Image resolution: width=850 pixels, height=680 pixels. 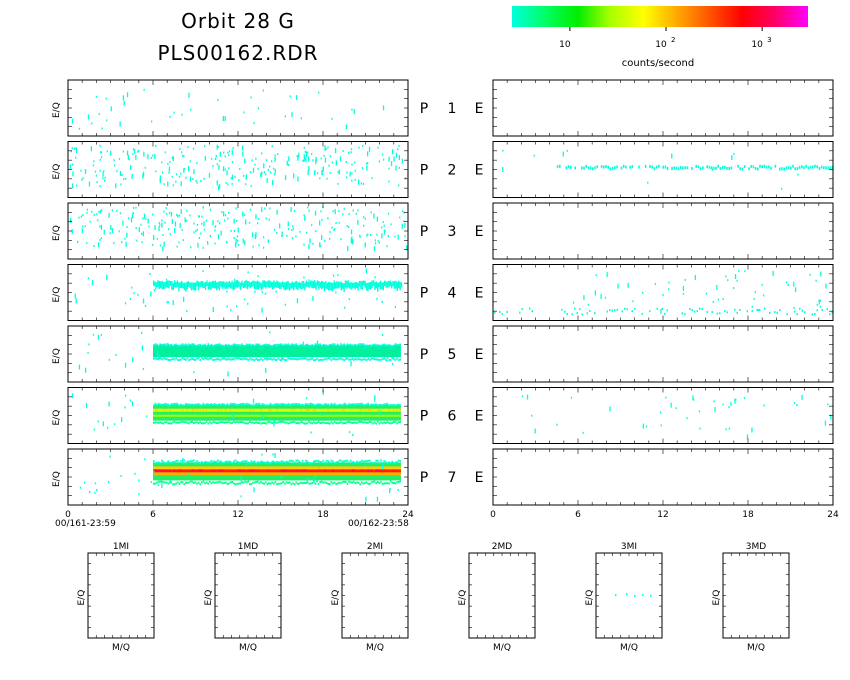 I want to click on colorbar-label: counts/second, so click(x=658, y=63).